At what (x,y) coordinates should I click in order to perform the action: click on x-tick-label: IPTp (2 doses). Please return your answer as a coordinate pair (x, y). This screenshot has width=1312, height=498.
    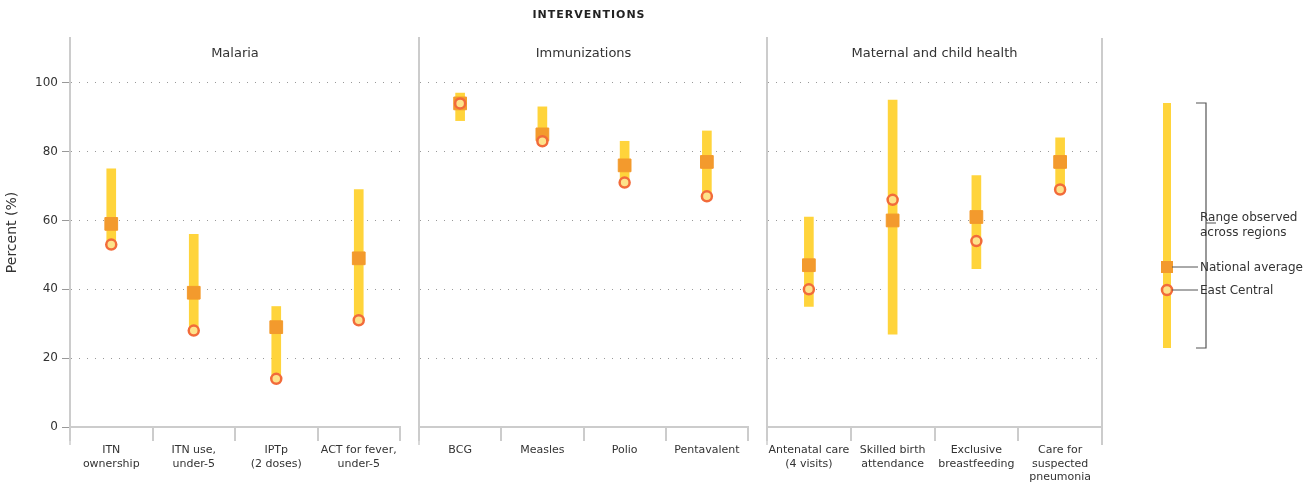
    Looking at the image, I should click on (276, 456).